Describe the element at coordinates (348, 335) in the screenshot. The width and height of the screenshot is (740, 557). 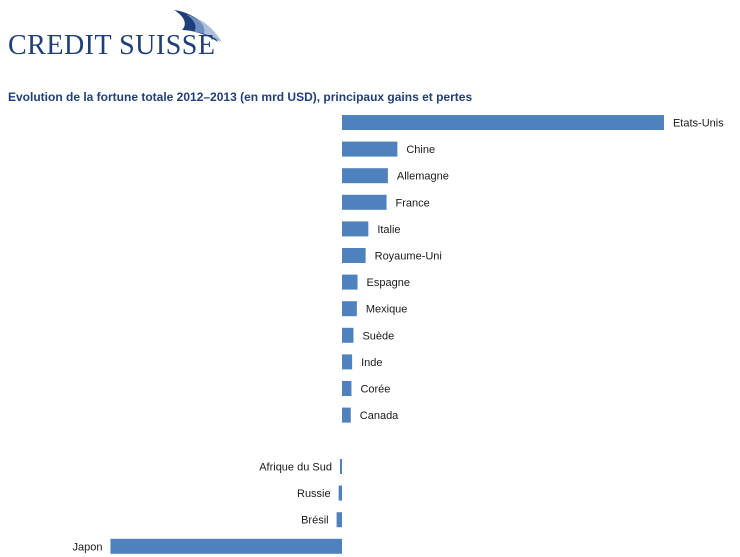
I see `bar-suède` at that location.